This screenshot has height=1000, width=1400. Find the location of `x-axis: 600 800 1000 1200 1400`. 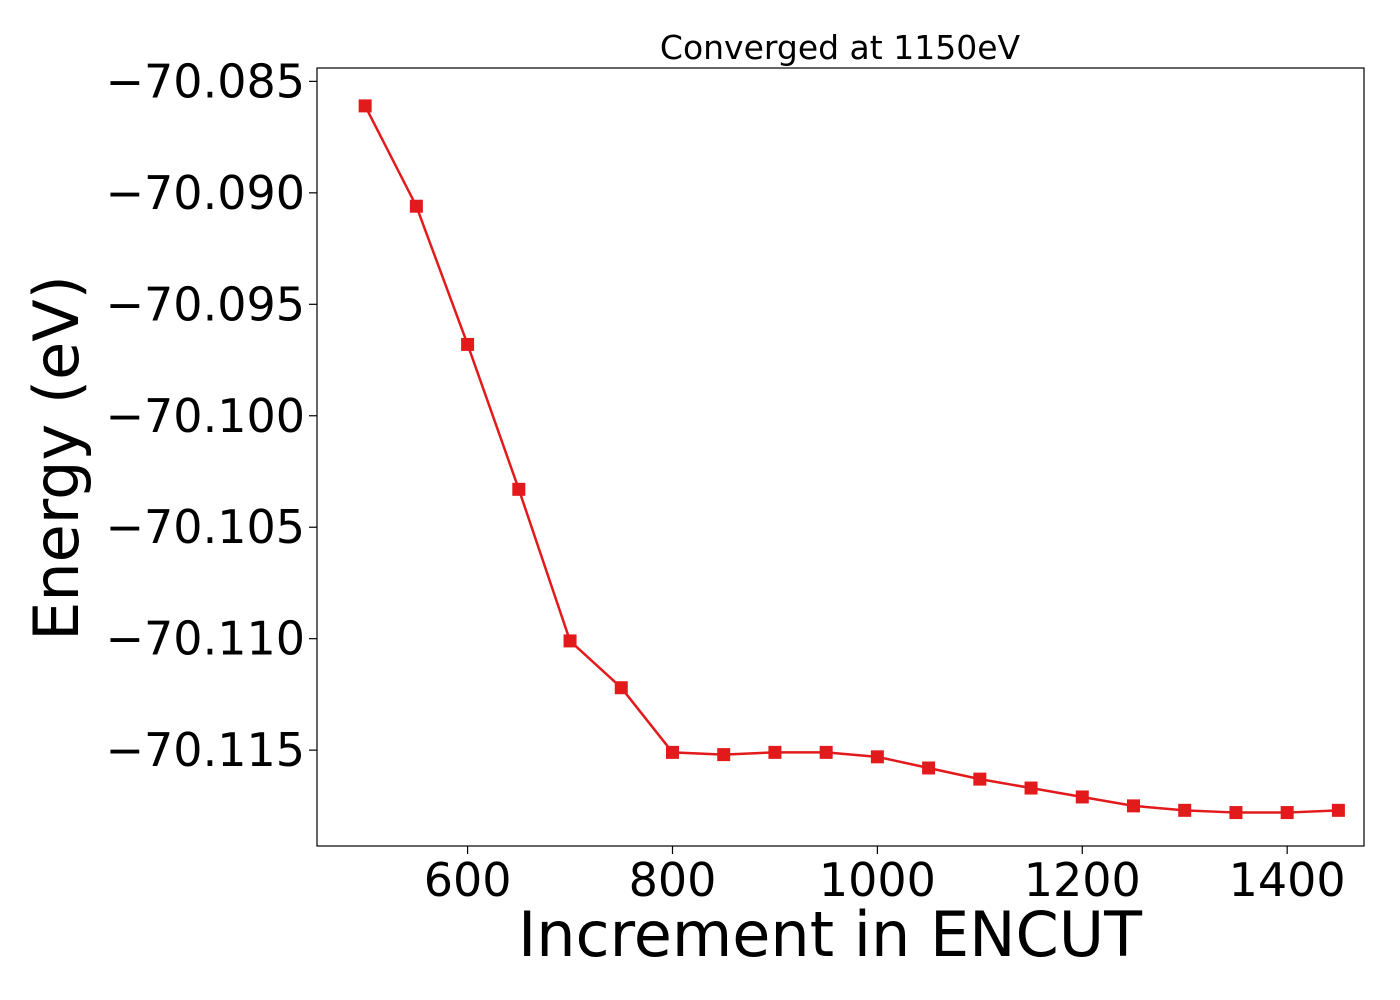

x-axis: 600 800 1000 1200 1400 is located at coordinates (885, 876).